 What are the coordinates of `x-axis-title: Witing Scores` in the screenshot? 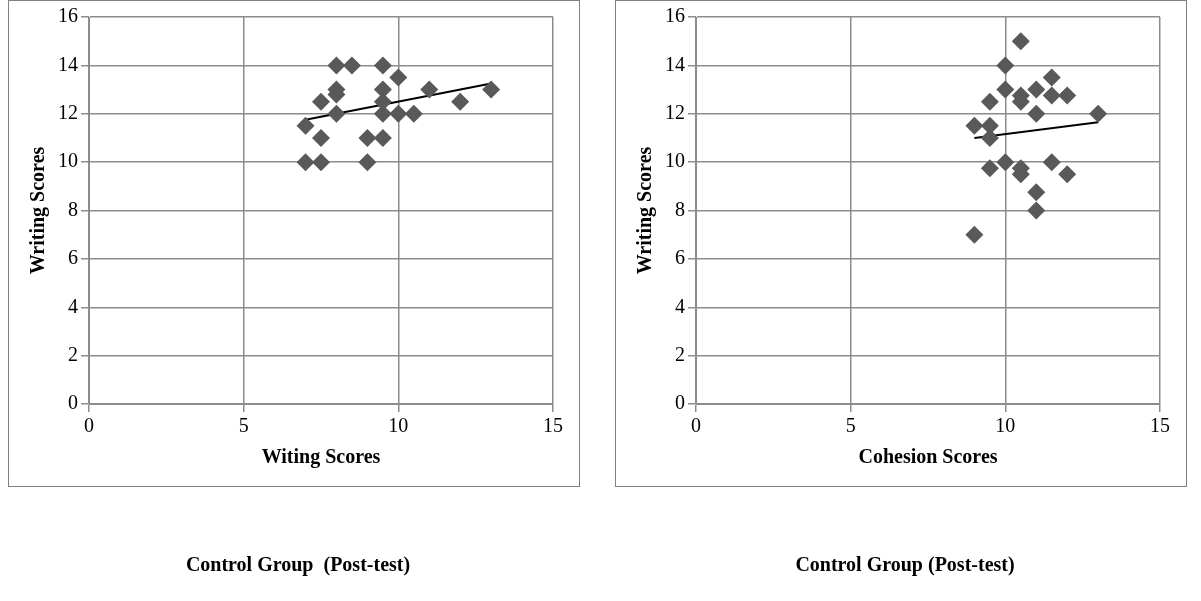 It's located at (321, 457).